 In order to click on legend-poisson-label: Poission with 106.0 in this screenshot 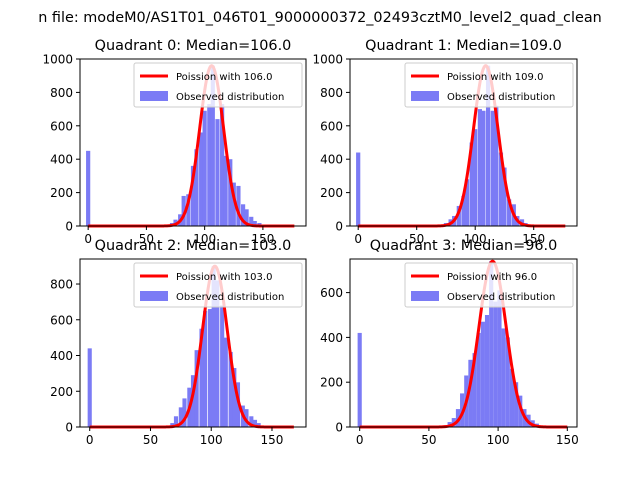, I will do `click(224, 77)`.